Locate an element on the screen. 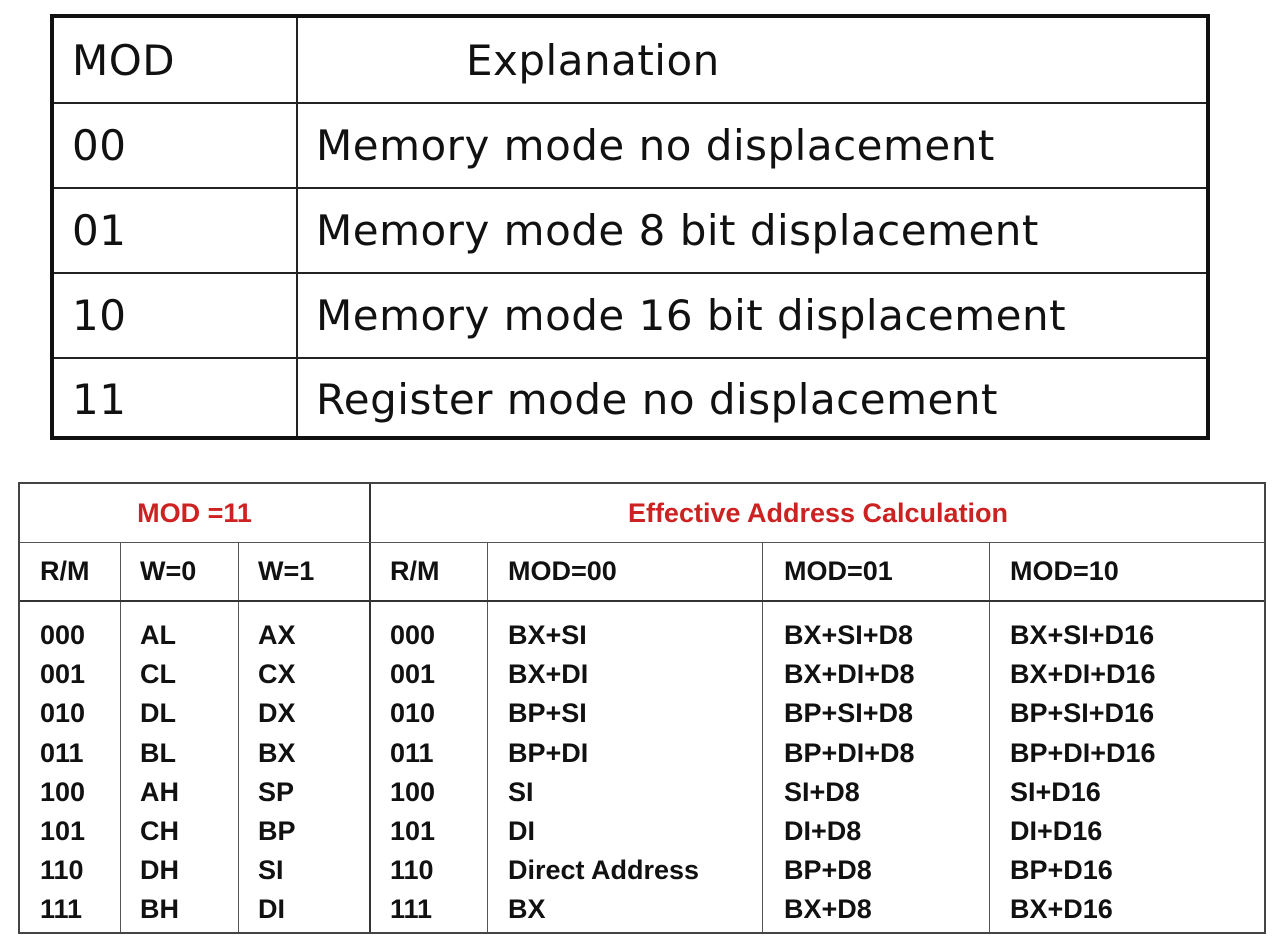 Image resolution: width=1282 pixels, height=950 pixels. mod-value: 01 is located at coordinates (99, 230).